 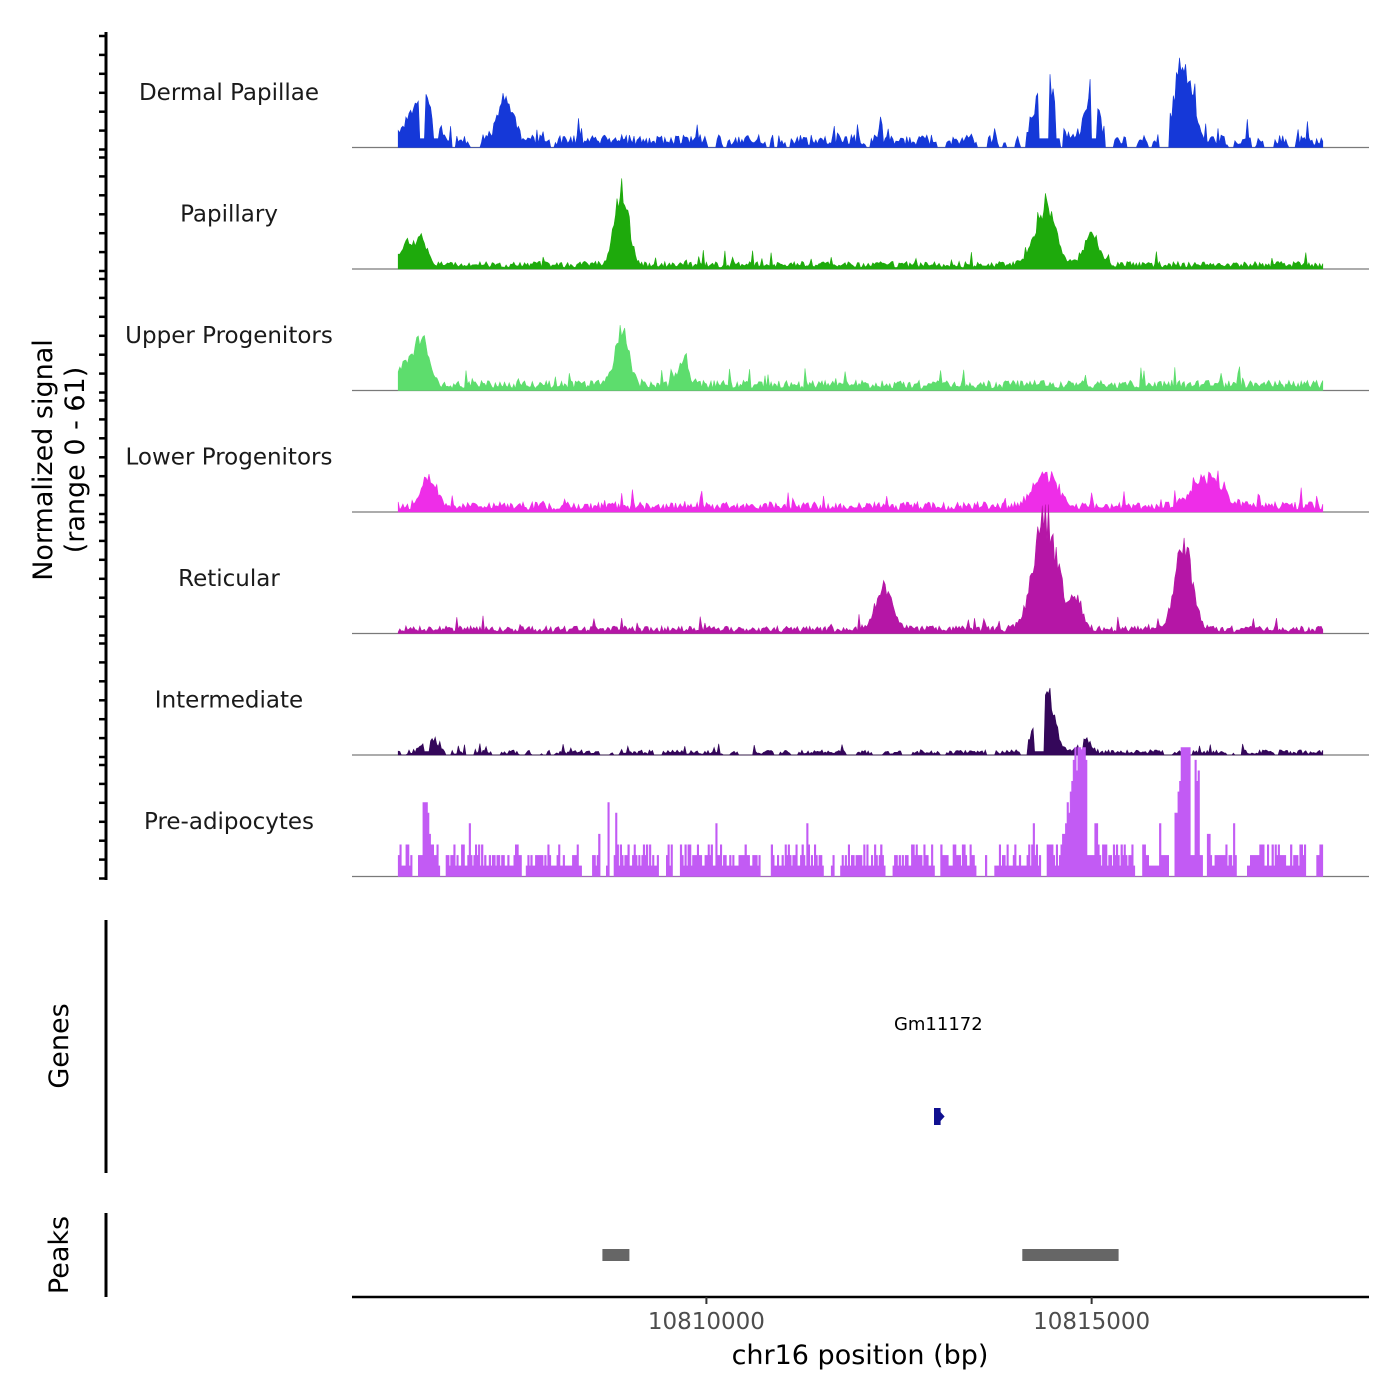 I want to click on track-label: Dermal Papillae, so click(x=229, y=93).